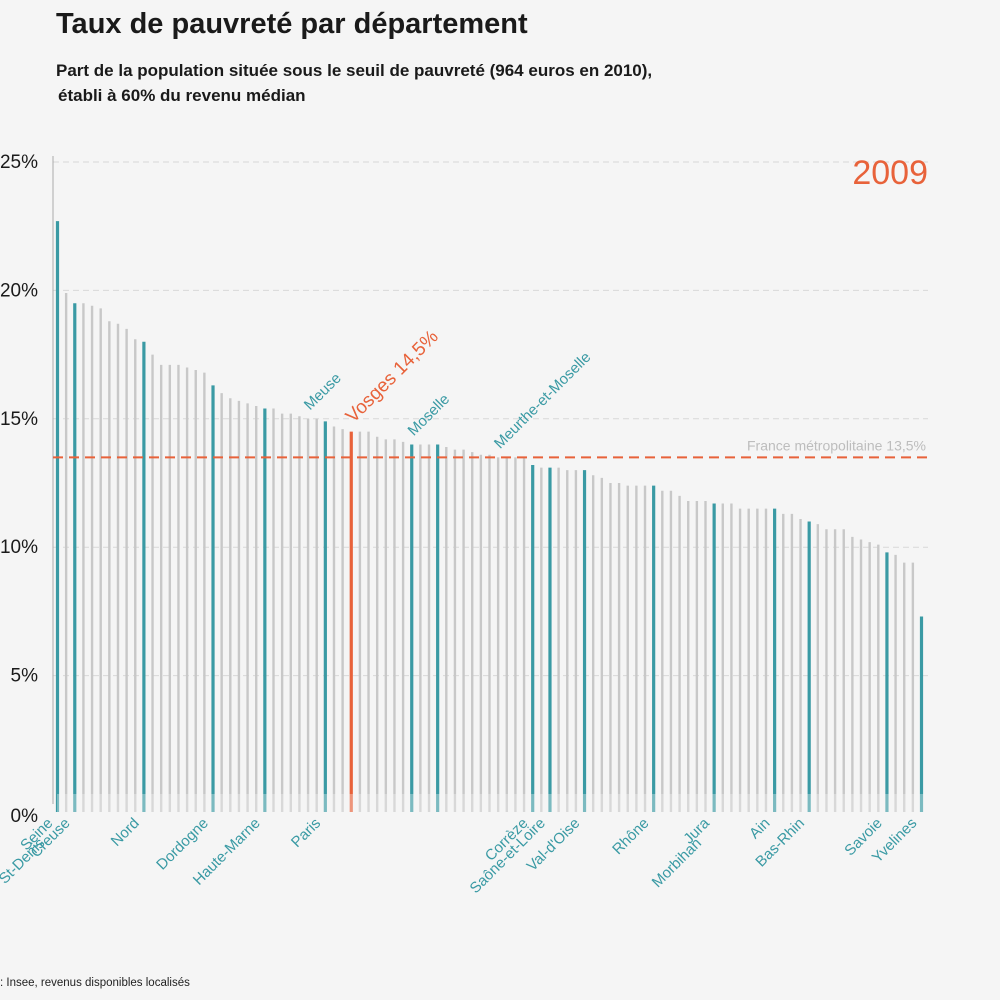 The height and width of the screenshot is (1000, 1000). Describe the element at coordinates (19, 547) in the screenshot. I see `y-tick-label: 10%` at that location.